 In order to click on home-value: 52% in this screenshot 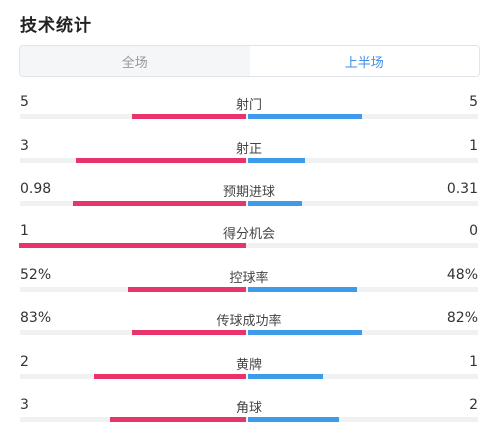, I will do `click(36, 275)`.